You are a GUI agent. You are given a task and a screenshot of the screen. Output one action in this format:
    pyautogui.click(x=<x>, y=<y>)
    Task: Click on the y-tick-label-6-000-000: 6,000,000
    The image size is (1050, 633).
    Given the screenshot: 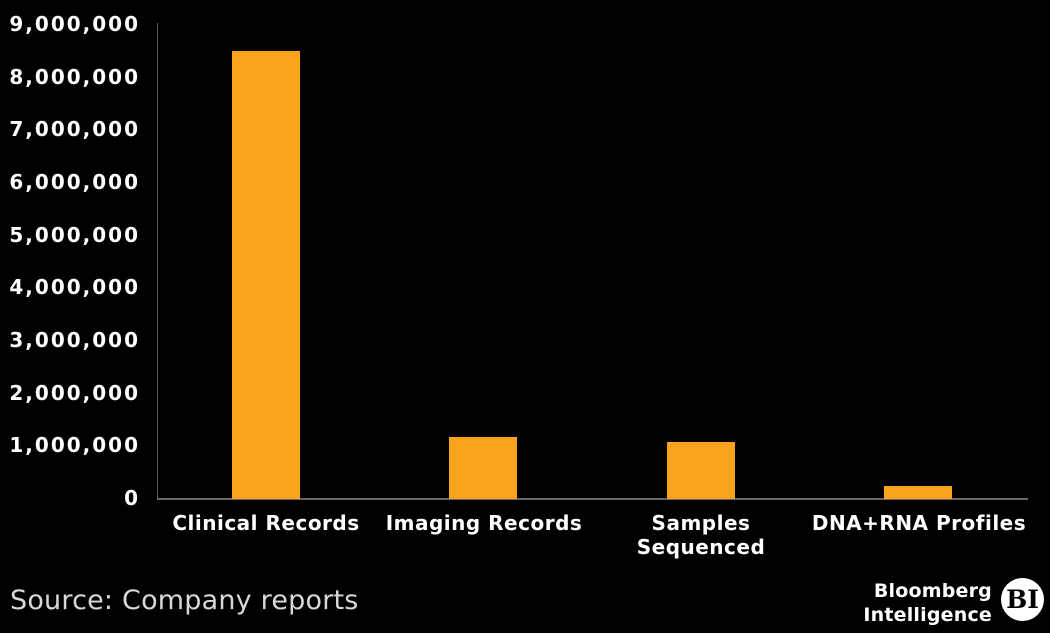 What is the action you would take?
    pyautogui.click(x=74, y=182)
    